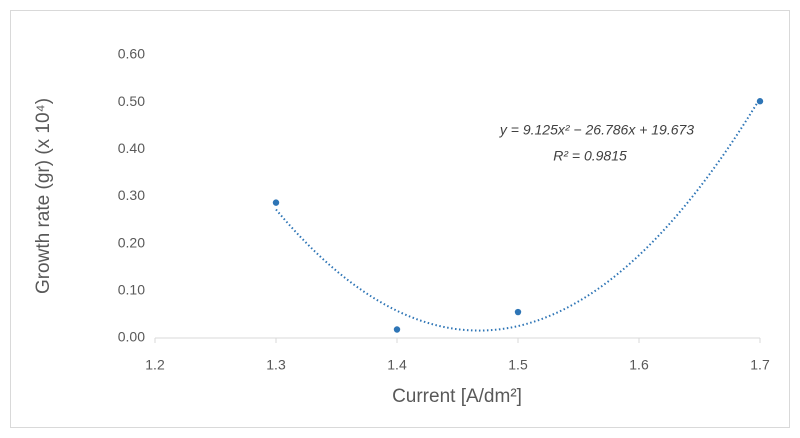  Describe the element at coordinates (131, 195) in the screenshot. I see `y-tick-label: 0.30` at that location.